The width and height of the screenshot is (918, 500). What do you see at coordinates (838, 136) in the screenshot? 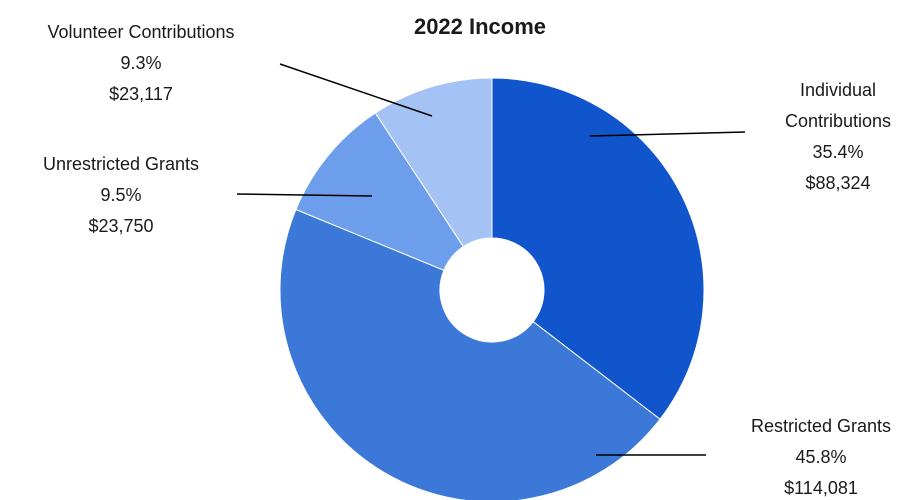
I see `data-label-individual-contributions: Individual Contributions 35.4% $88,324` at bounding box center [838, 136].